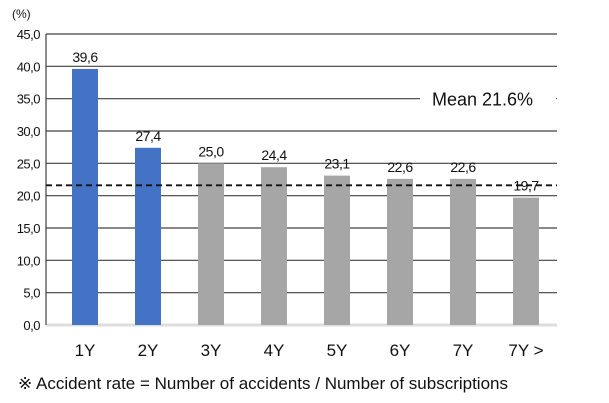 This screenshot has height=403, width=609. What do you see at coordinates (31, 293) in the screenshot?
I see `y-tick-label: 5,0` at bounding box center [31, 293].